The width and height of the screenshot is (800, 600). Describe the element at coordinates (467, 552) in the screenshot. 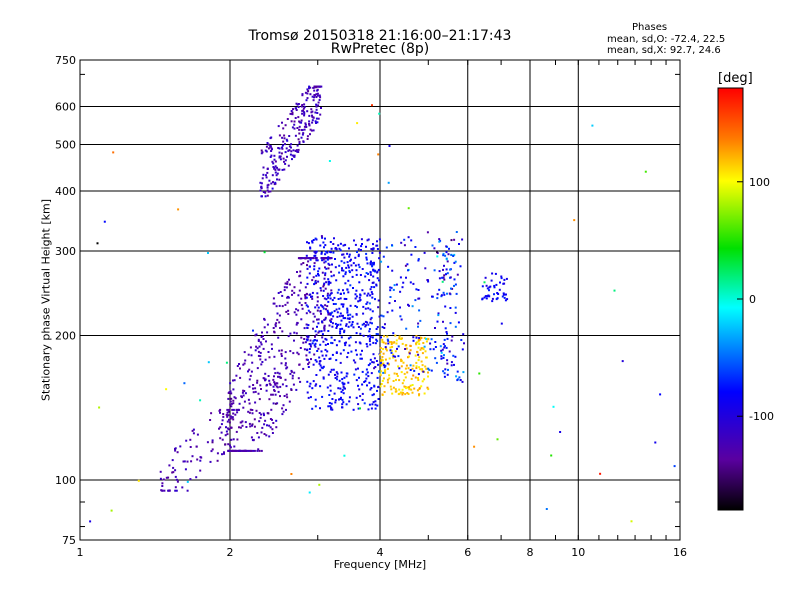

I see `x-tick-label: 6` at that location.